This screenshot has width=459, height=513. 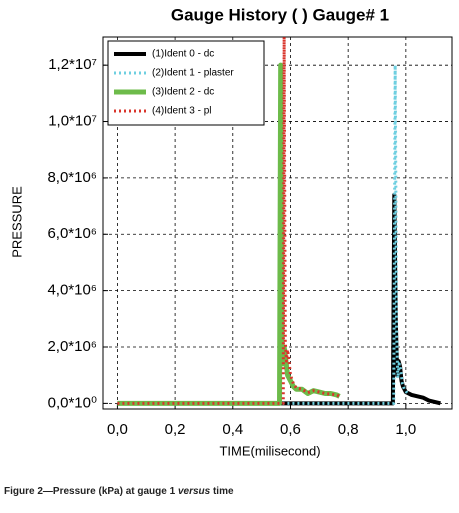 I want to click on y-tick-label: 0,0*10⁰, so click(x=72, y=402).